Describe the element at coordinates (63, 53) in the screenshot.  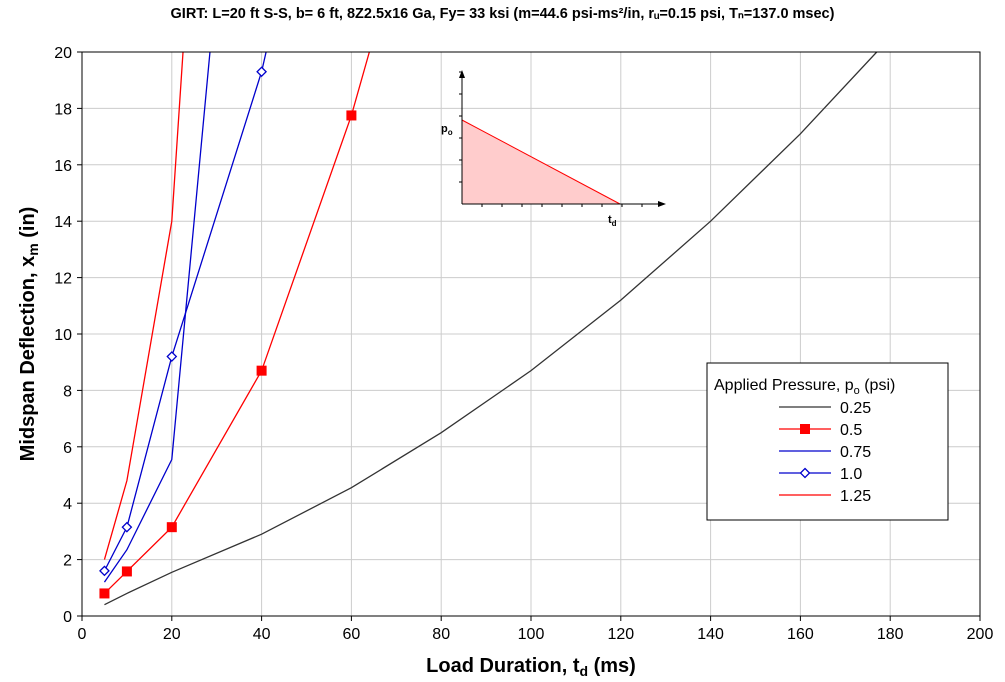
I see `y-tick-label: 20` at that location.